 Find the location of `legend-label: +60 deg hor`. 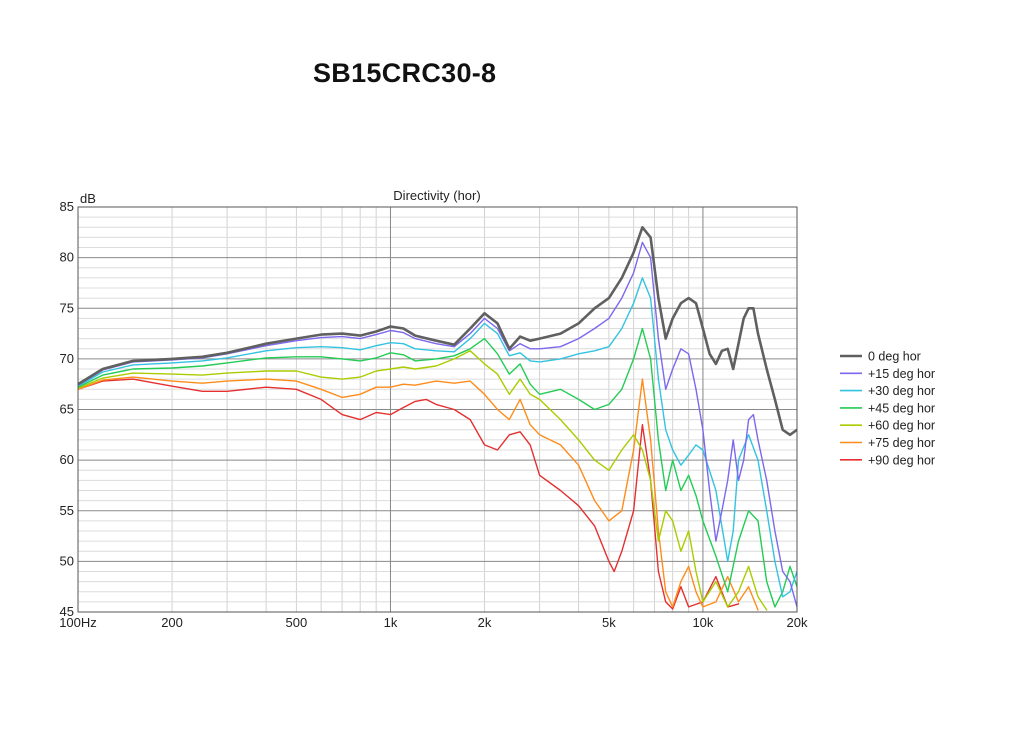

legend-label: +60 deg hor is located at coordinates (901, 426).